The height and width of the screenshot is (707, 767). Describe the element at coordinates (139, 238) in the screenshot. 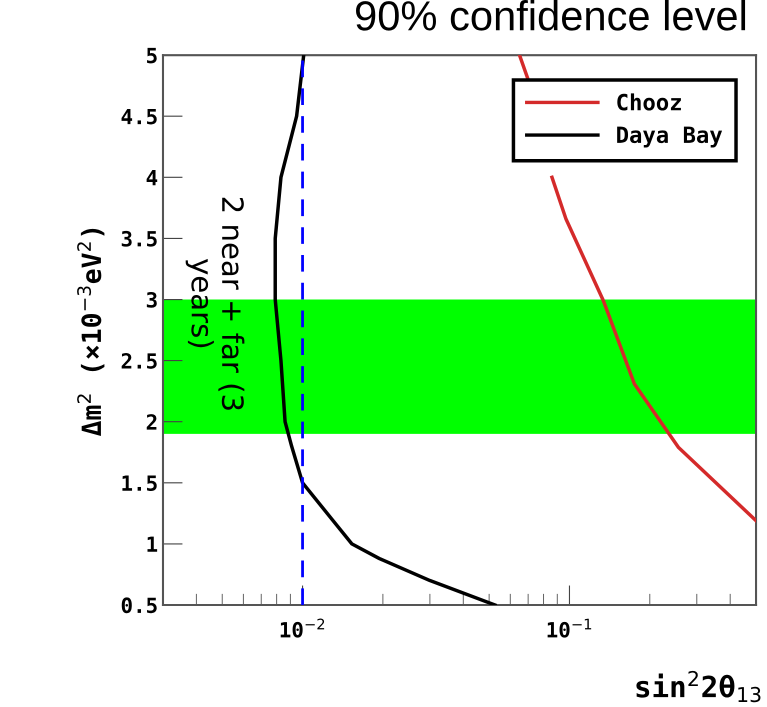

I see `y-tick-label: 3.5` at that location.